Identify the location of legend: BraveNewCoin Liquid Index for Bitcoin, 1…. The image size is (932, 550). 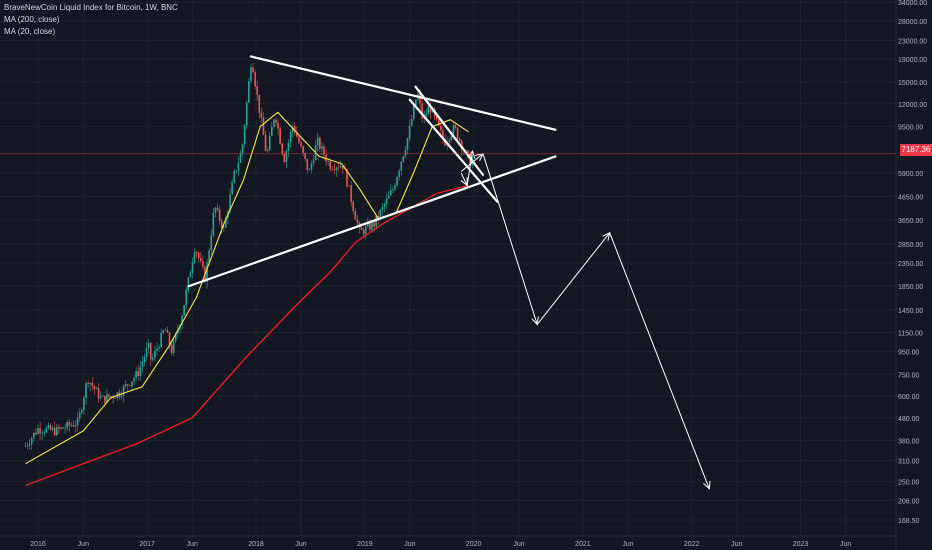
(91, 20).